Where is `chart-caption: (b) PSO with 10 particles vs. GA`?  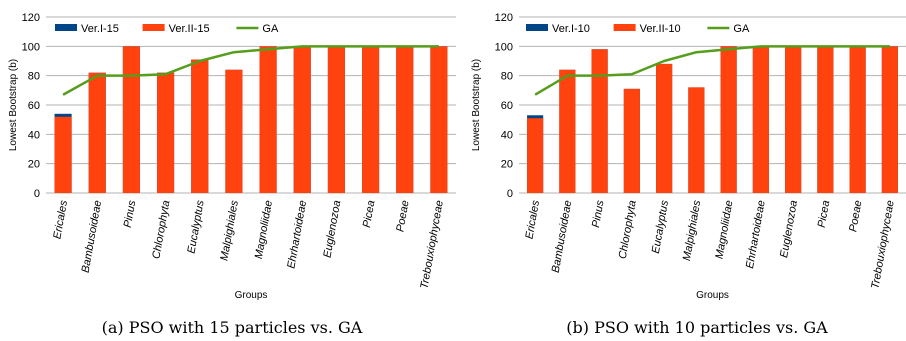
chart-caption: (b) PSO with 10 particles vs. GA is located at coordinates (697, 327).